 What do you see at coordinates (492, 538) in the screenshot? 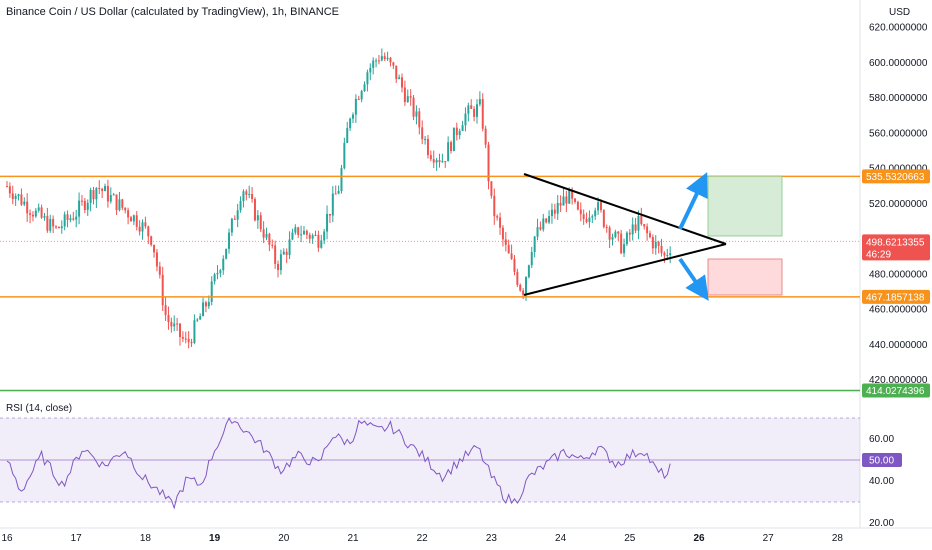
I see `time-tick-label: 23` at bounding box center [492, 538].